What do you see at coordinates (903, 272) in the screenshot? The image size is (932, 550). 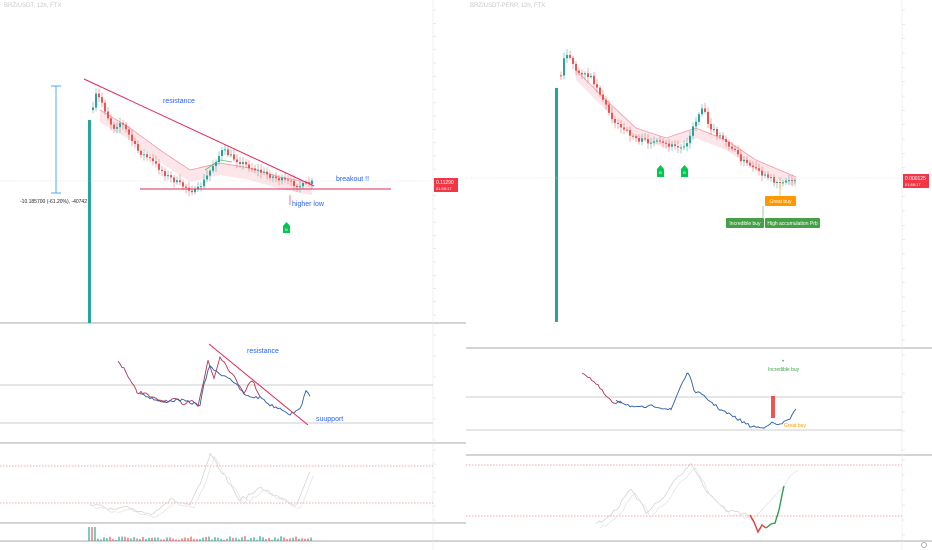 I see `right-price-axis` at bounding box center [903, 272].